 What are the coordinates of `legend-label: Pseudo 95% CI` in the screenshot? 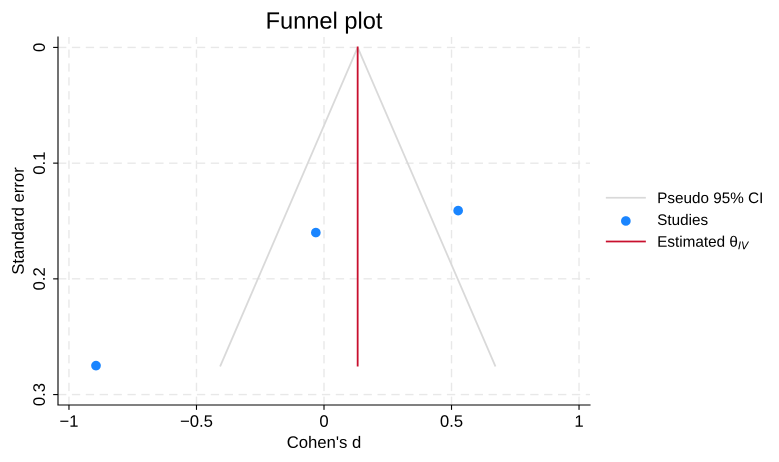 It's located at (710, 198).